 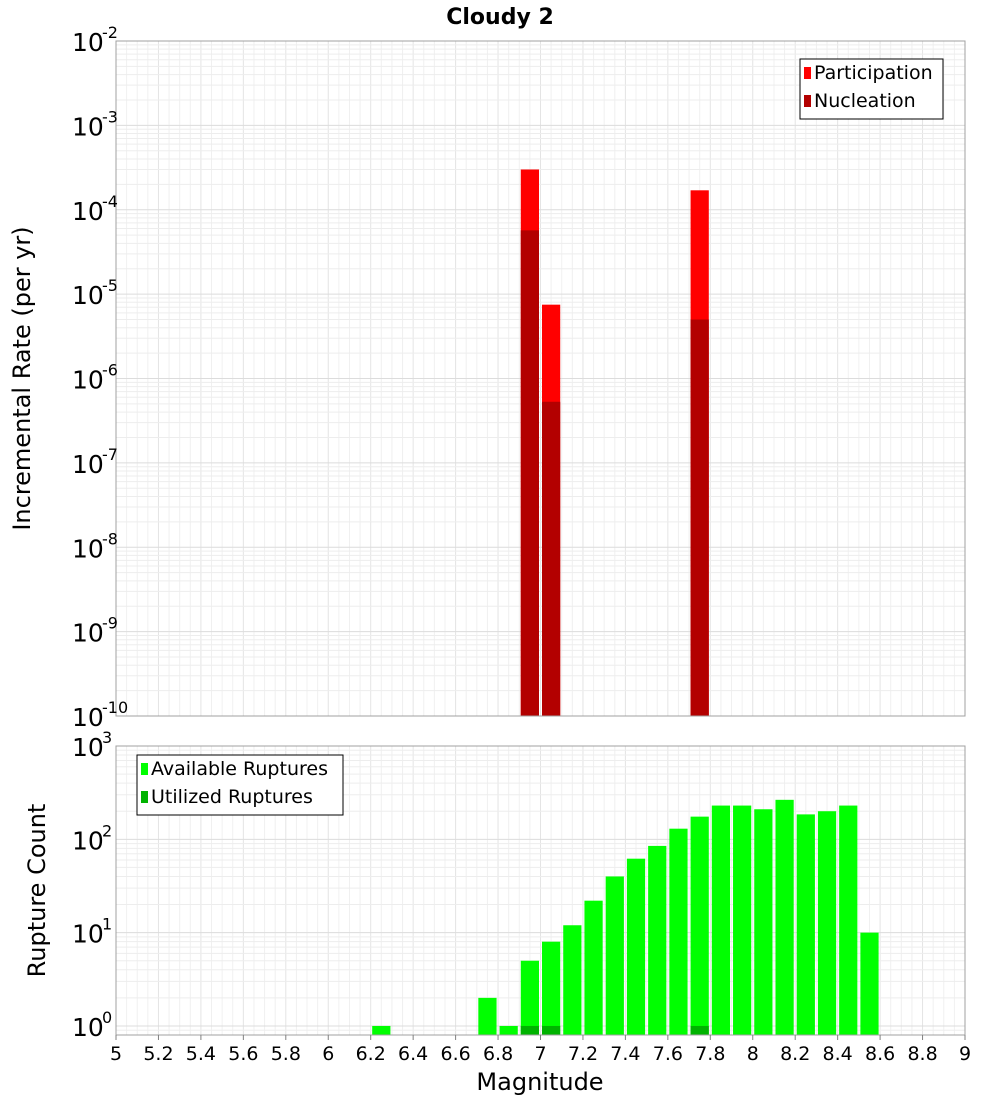 I want to click on rate-y-axis-label: Incremental Rate (per yr), so click(x=22, y=378).